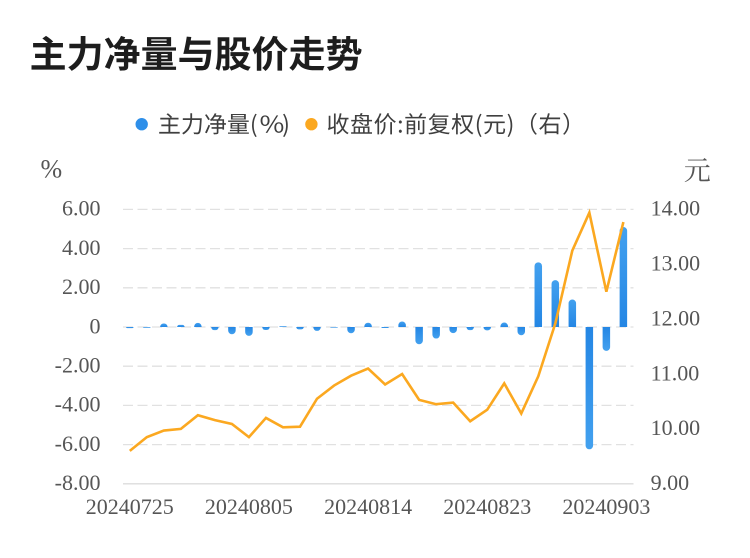 Image resolution: width=750 pixels, height=558 pixels. I want to click on svg-text: 10.00, so click(676, 427).